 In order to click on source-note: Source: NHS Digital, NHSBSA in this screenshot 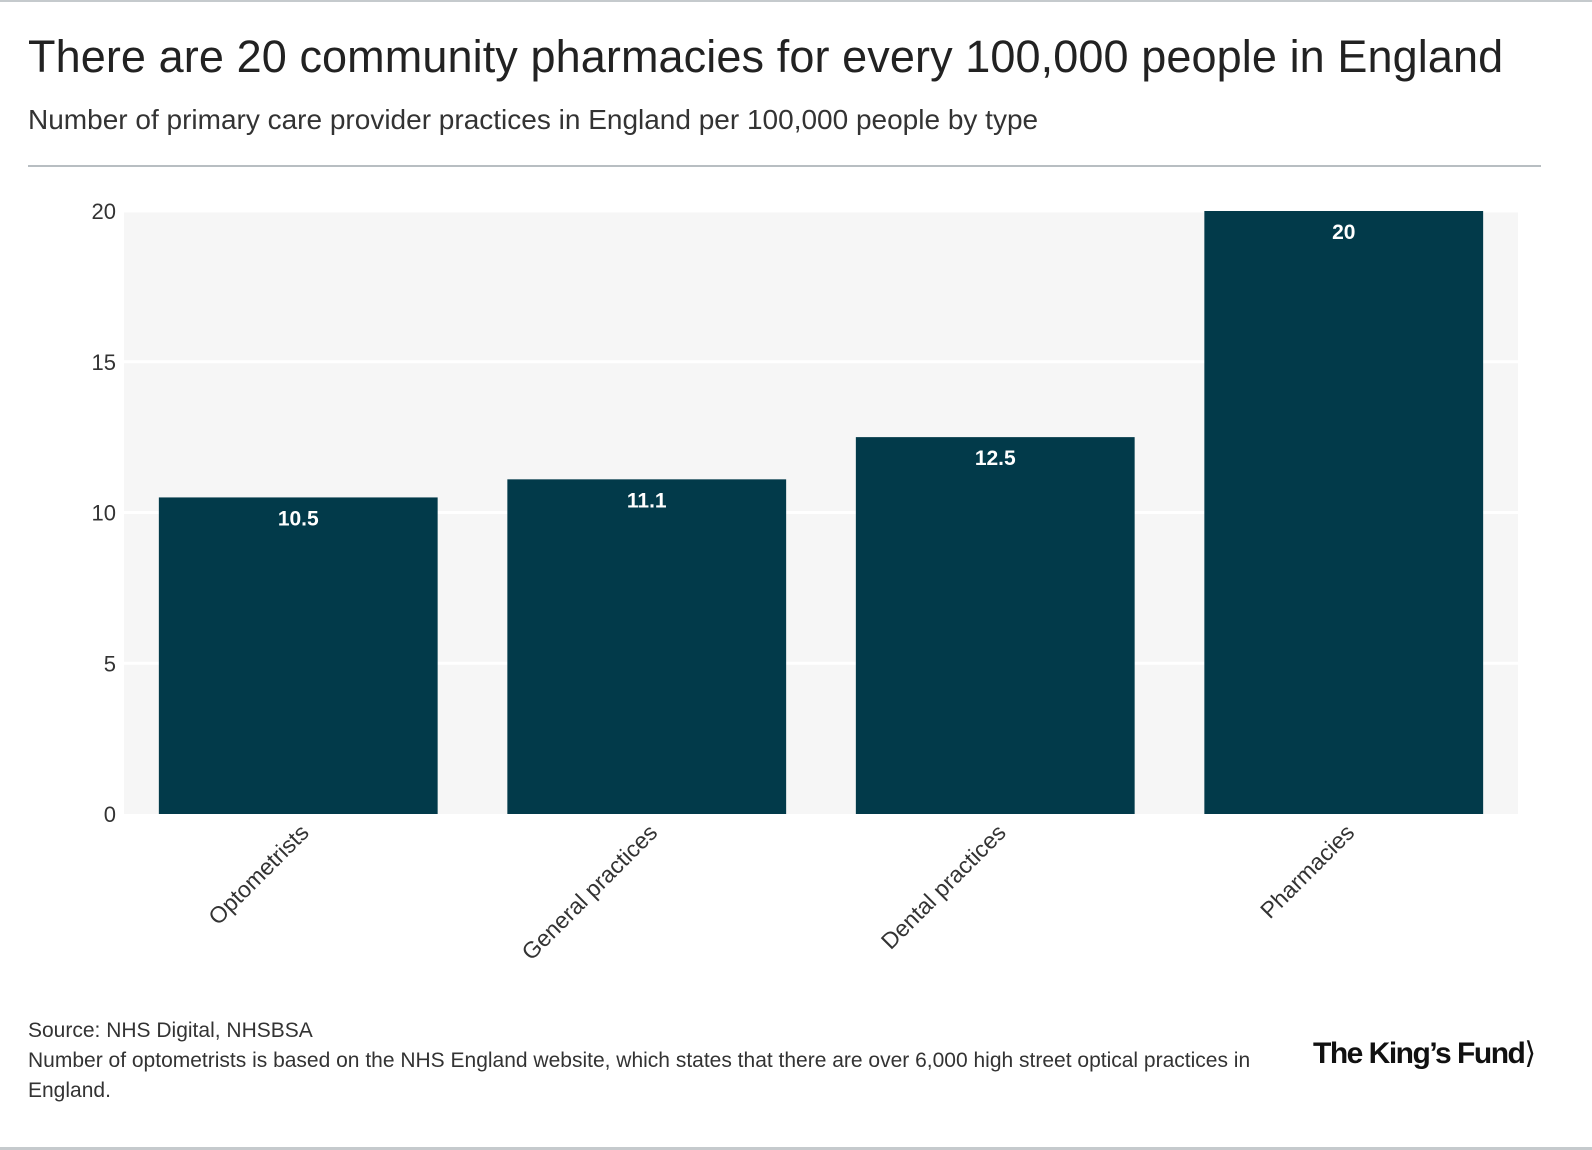, I will do `click(170, 1030)`.